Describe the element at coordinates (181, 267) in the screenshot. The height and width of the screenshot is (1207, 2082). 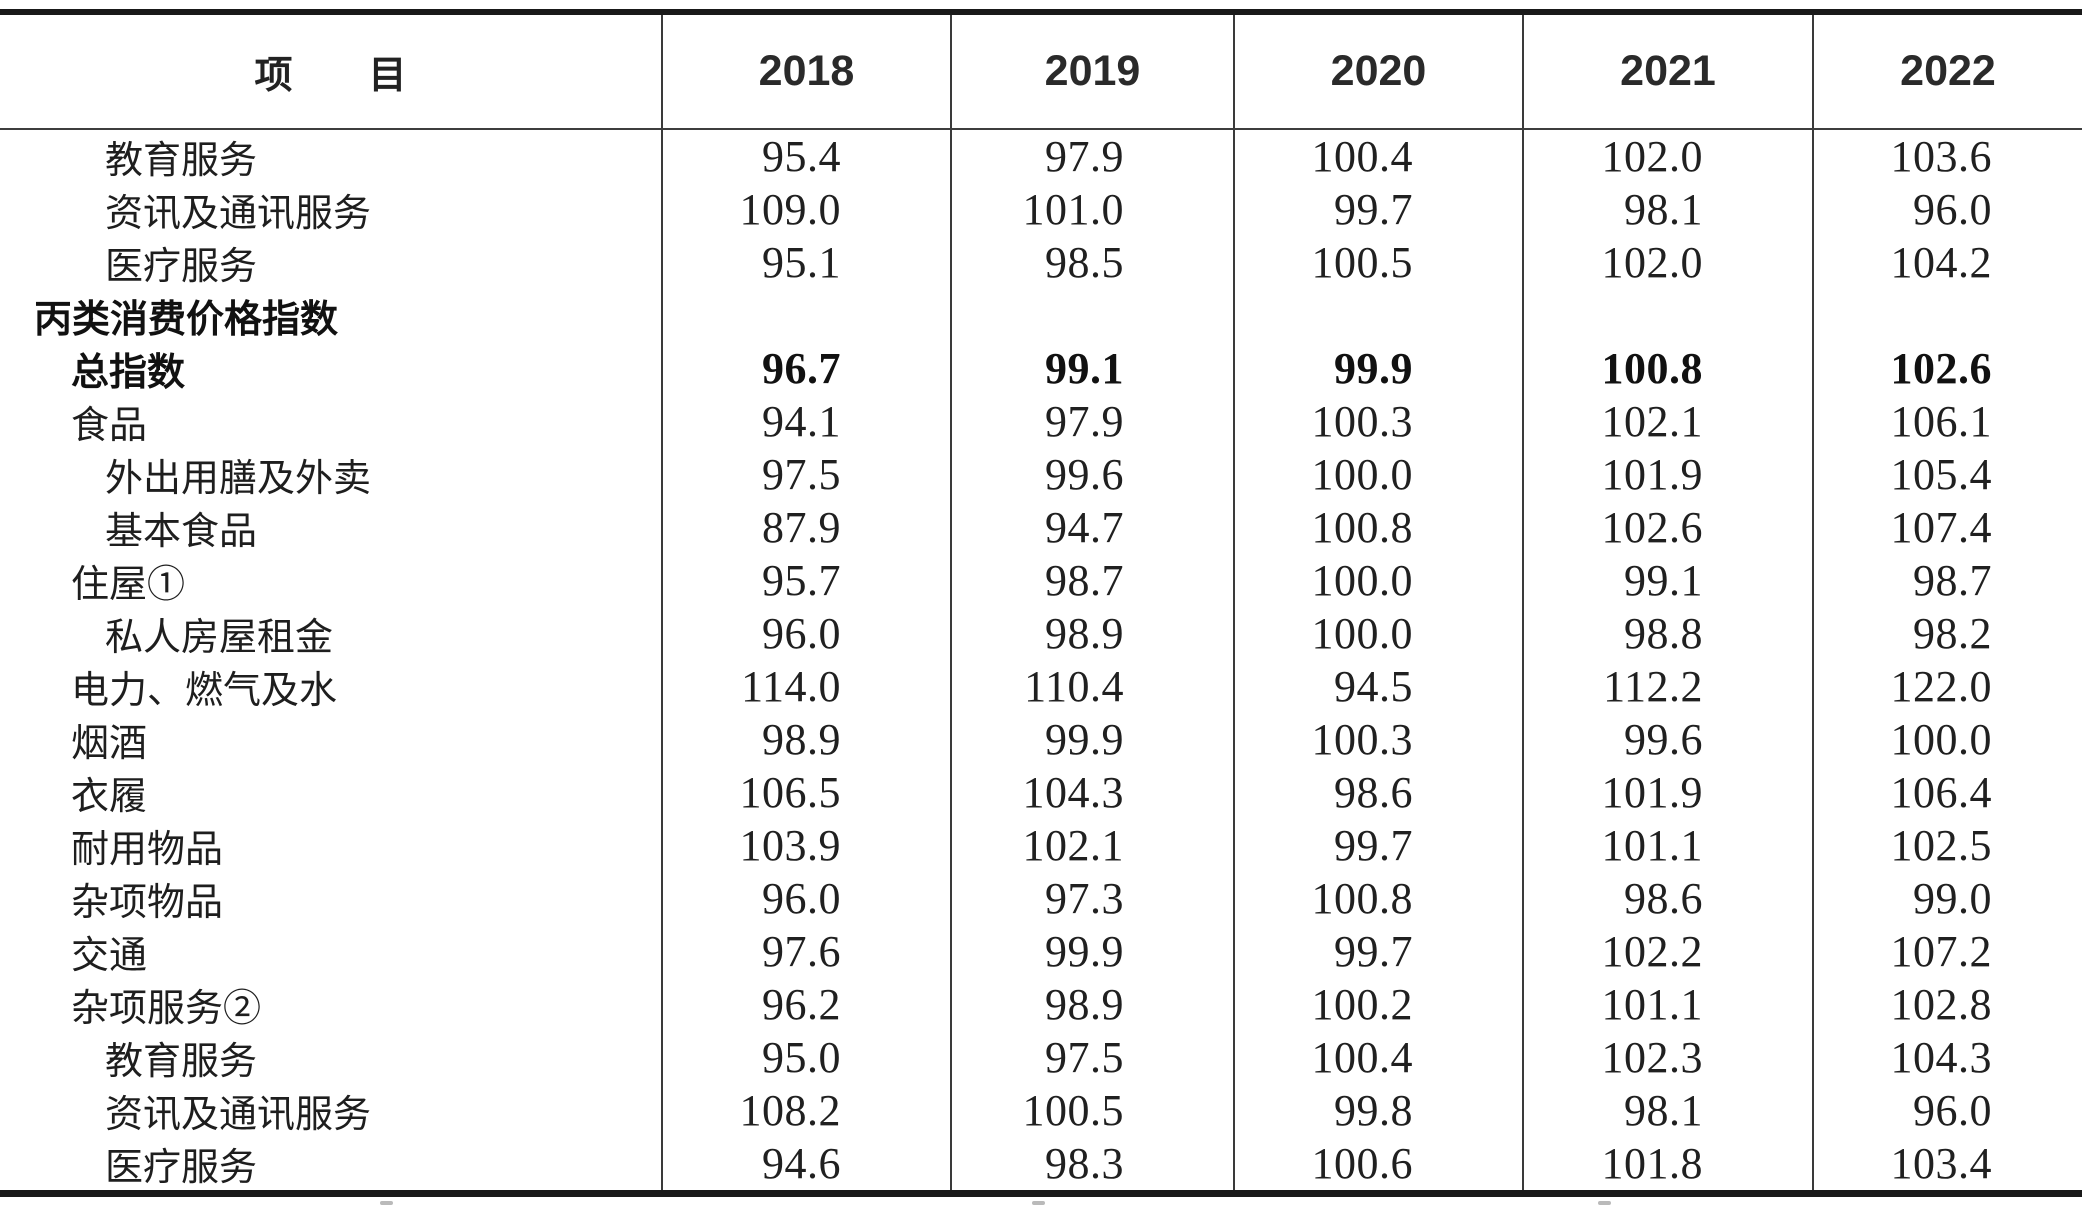
I see `row-label: 医疗服务` at that location.